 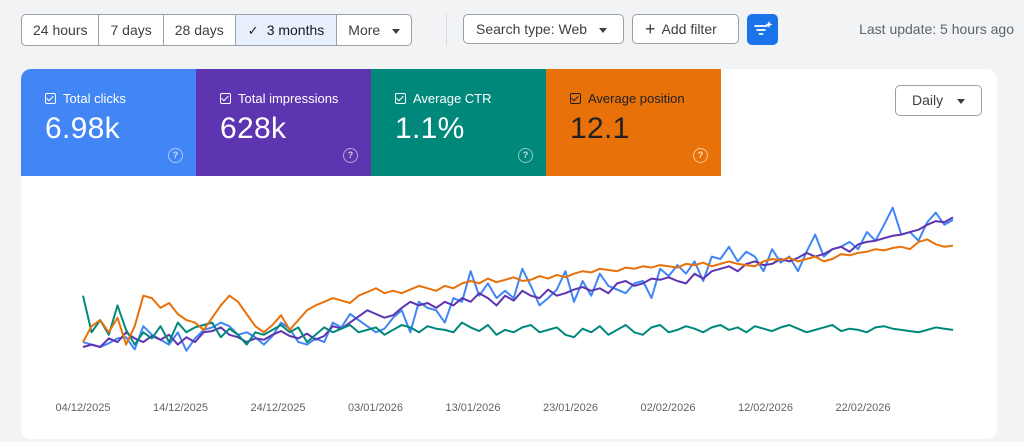 I want to click on x-tick-label: 02/02/2026, so click(x=667, y=408).